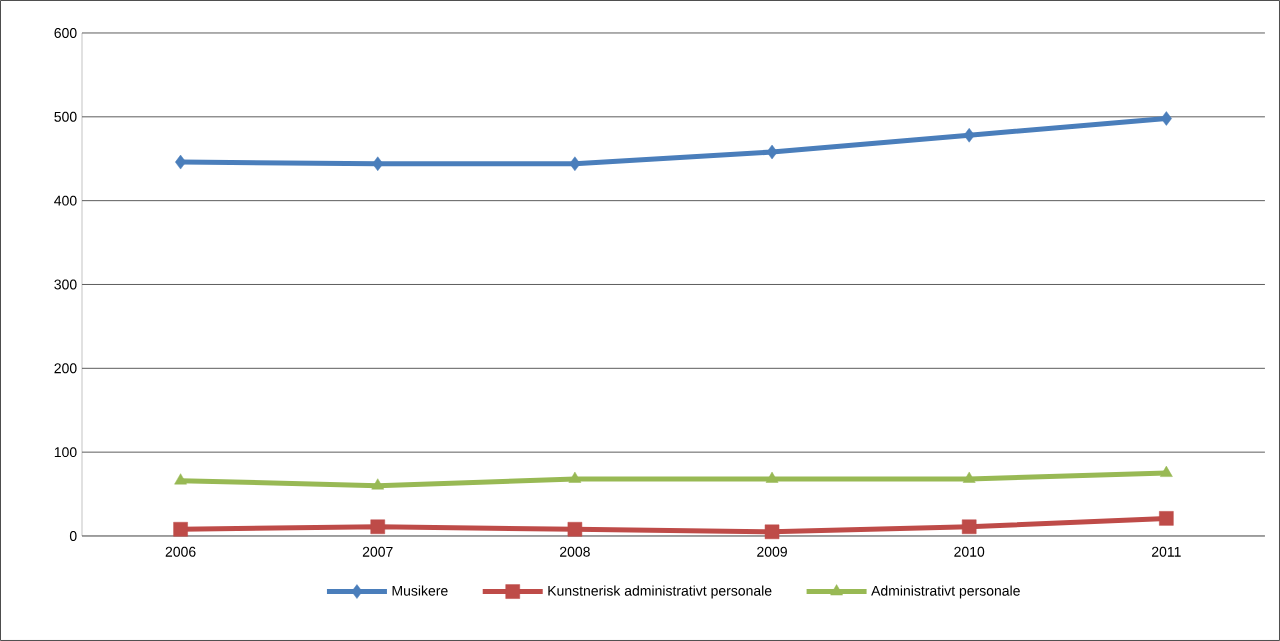 This screenshot has height=641, width=1280. I want to click on y-tick-label: 100, so click(65, 452).